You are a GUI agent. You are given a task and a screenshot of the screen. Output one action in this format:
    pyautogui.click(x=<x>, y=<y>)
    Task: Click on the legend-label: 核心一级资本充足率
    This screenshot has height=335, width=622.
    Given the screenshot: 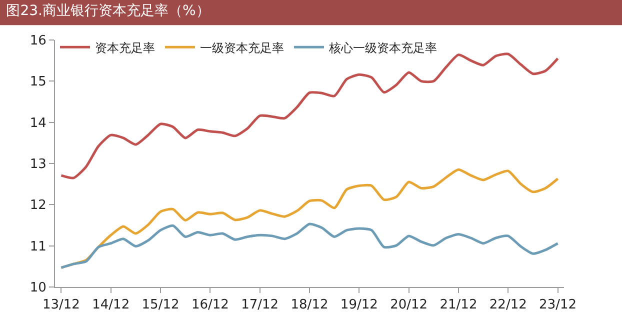 What is the action you would take?
    pyautogui.click(x=382, y=47)
    